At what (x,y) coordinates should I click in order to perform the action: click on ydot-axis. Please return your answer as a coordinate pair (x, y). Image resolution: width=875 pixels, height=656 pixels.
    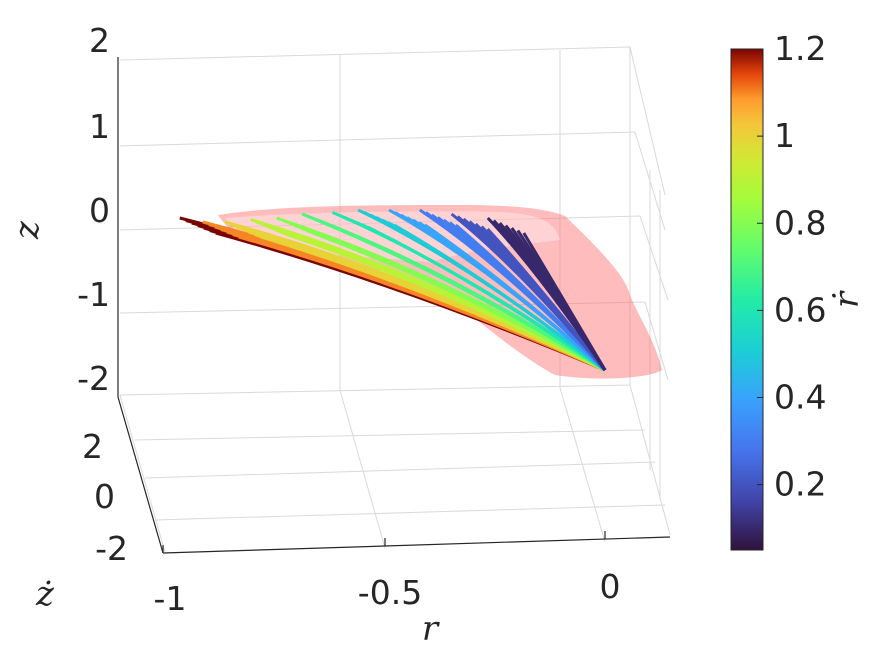
    Looking at the image, I should click on (140, 475).